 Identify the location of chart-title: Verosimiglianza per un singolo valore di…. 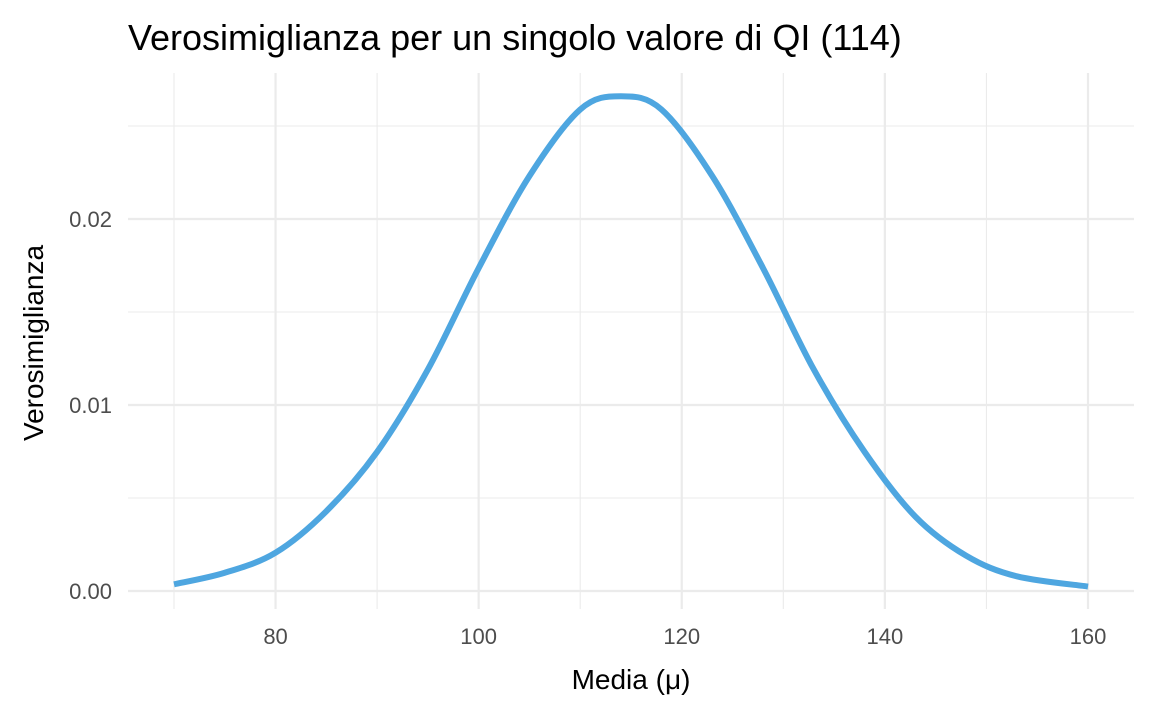
(515, 37).